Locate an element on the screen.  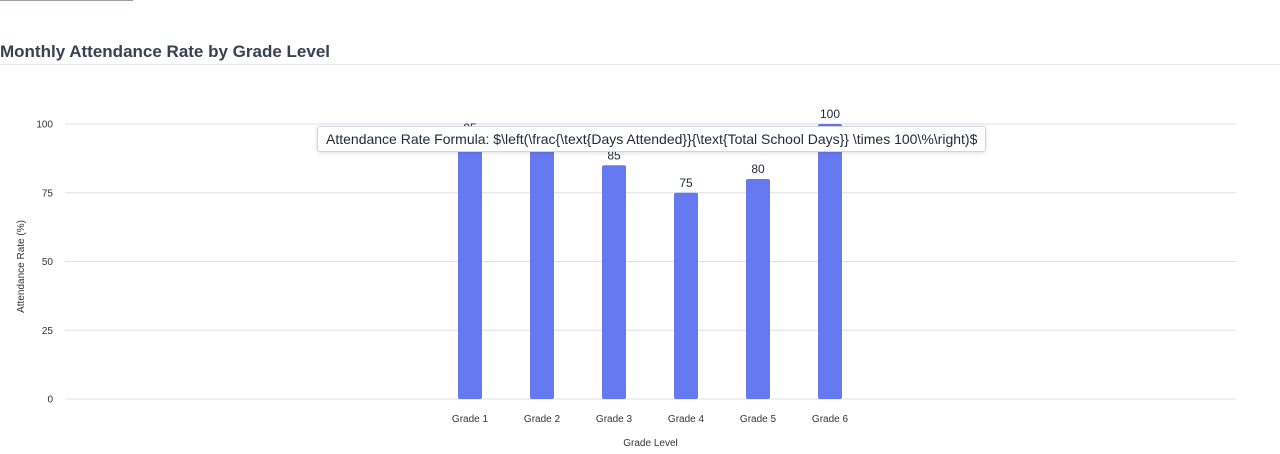
x-tick-label: Grade 5 is located at coordinates (758, 419).